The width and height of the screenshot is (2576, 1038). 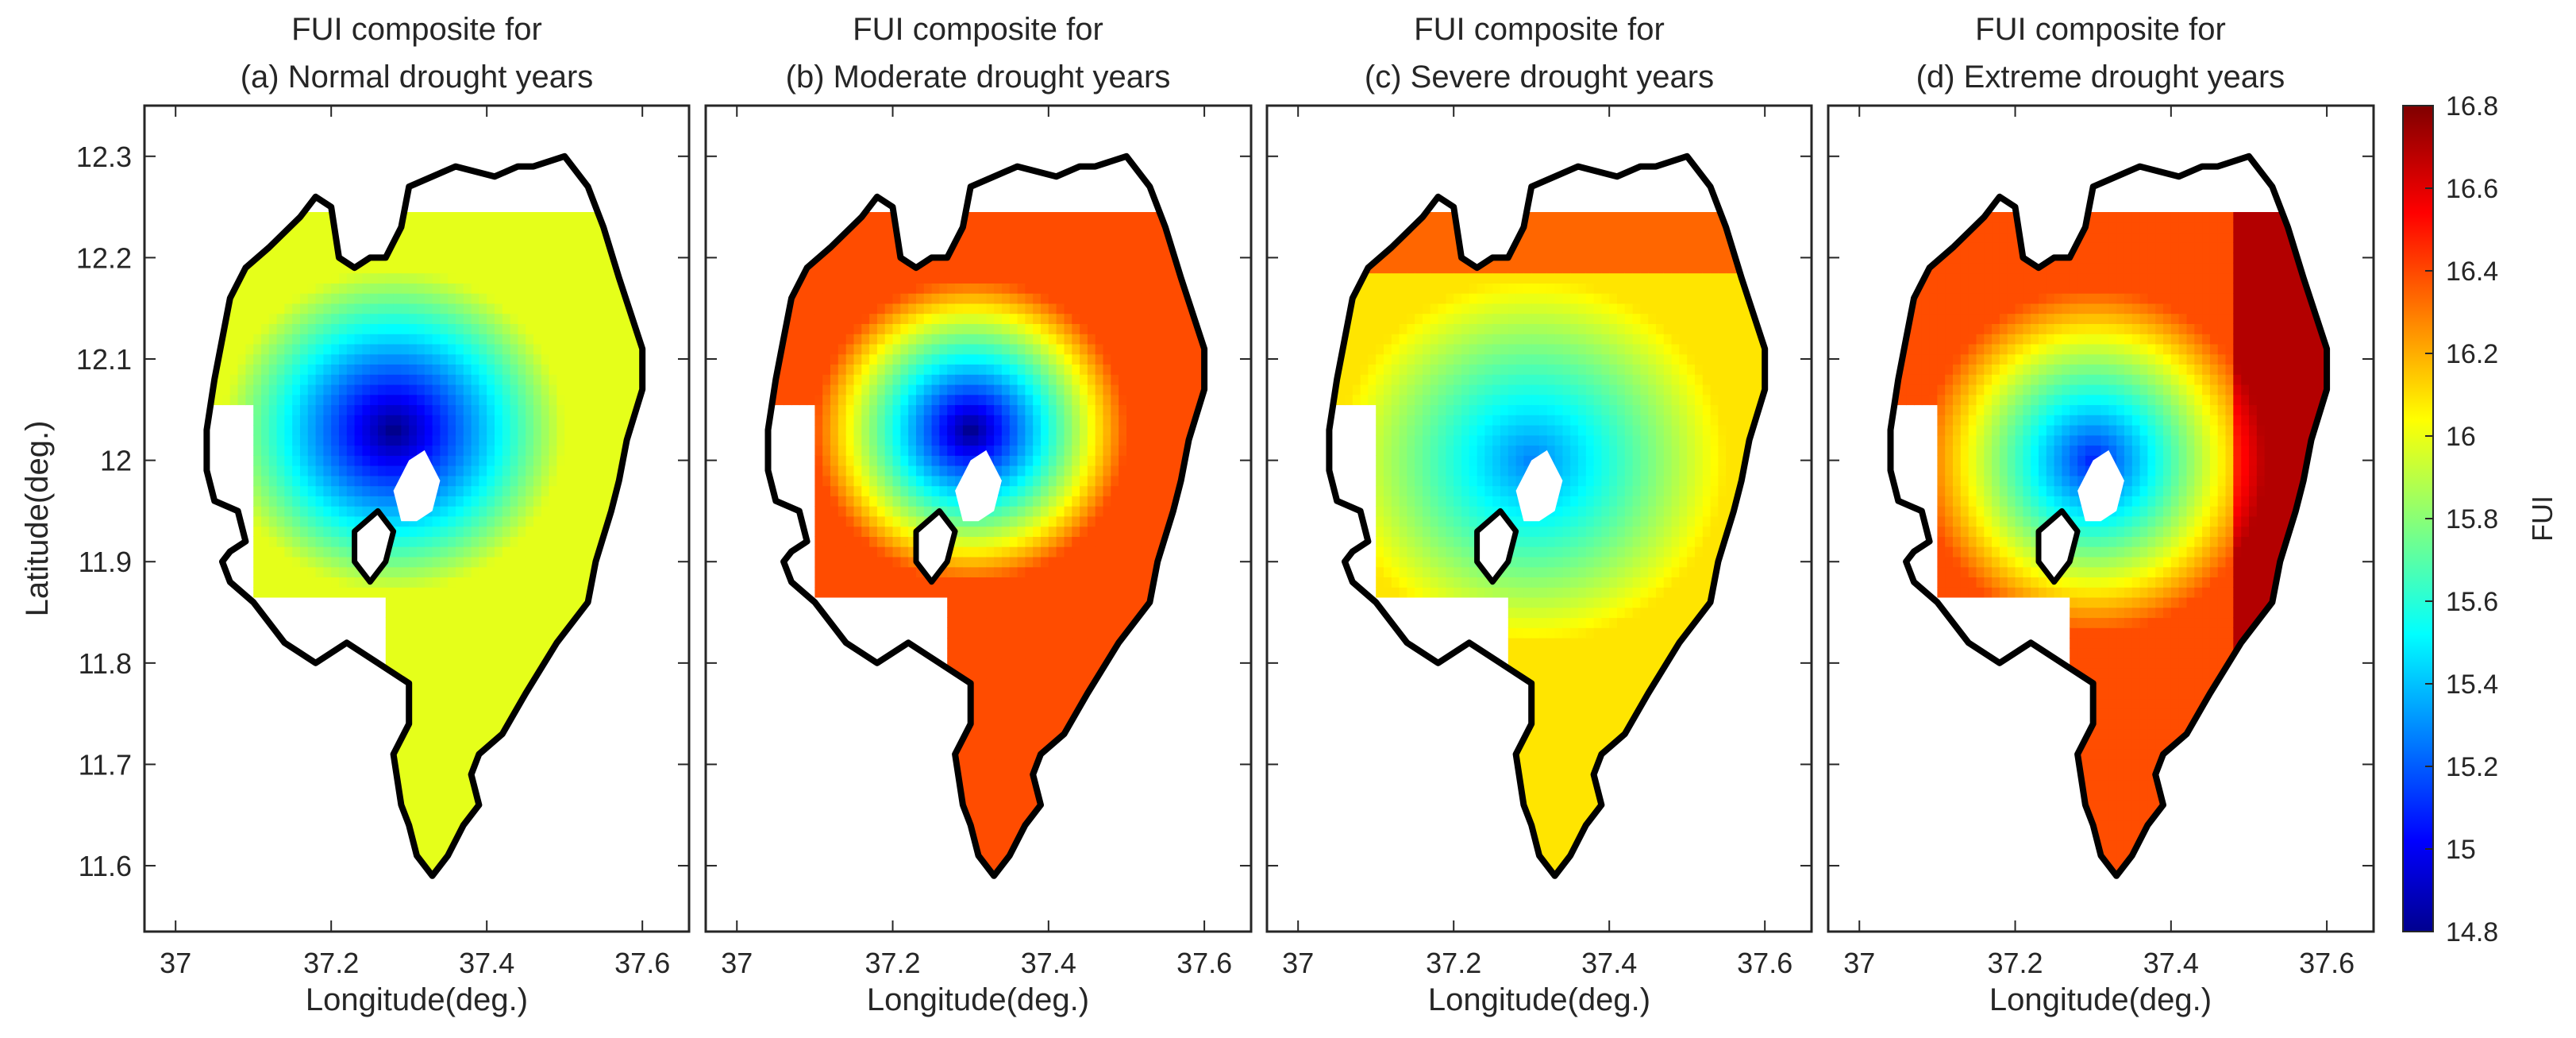 What do you see at coordinates (978, 77) in the screenshot?
I see `panel-title-line2: (b) Moderate drought years` at bounding box center [978, 77].